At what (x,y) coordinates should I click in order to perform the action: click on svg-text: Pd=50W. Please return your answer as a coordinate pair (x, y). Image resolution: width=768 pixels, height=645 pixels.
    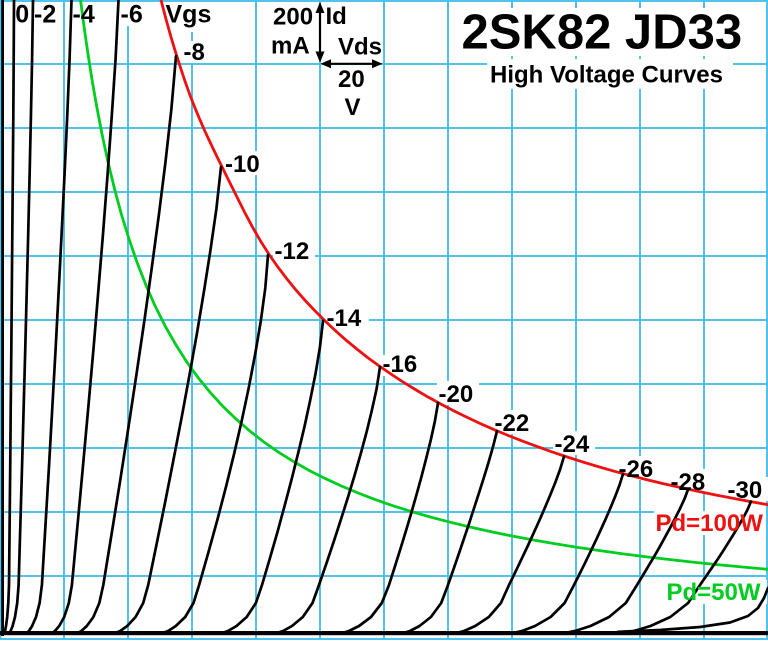
    Looking at the image, I should click on (714, 592).